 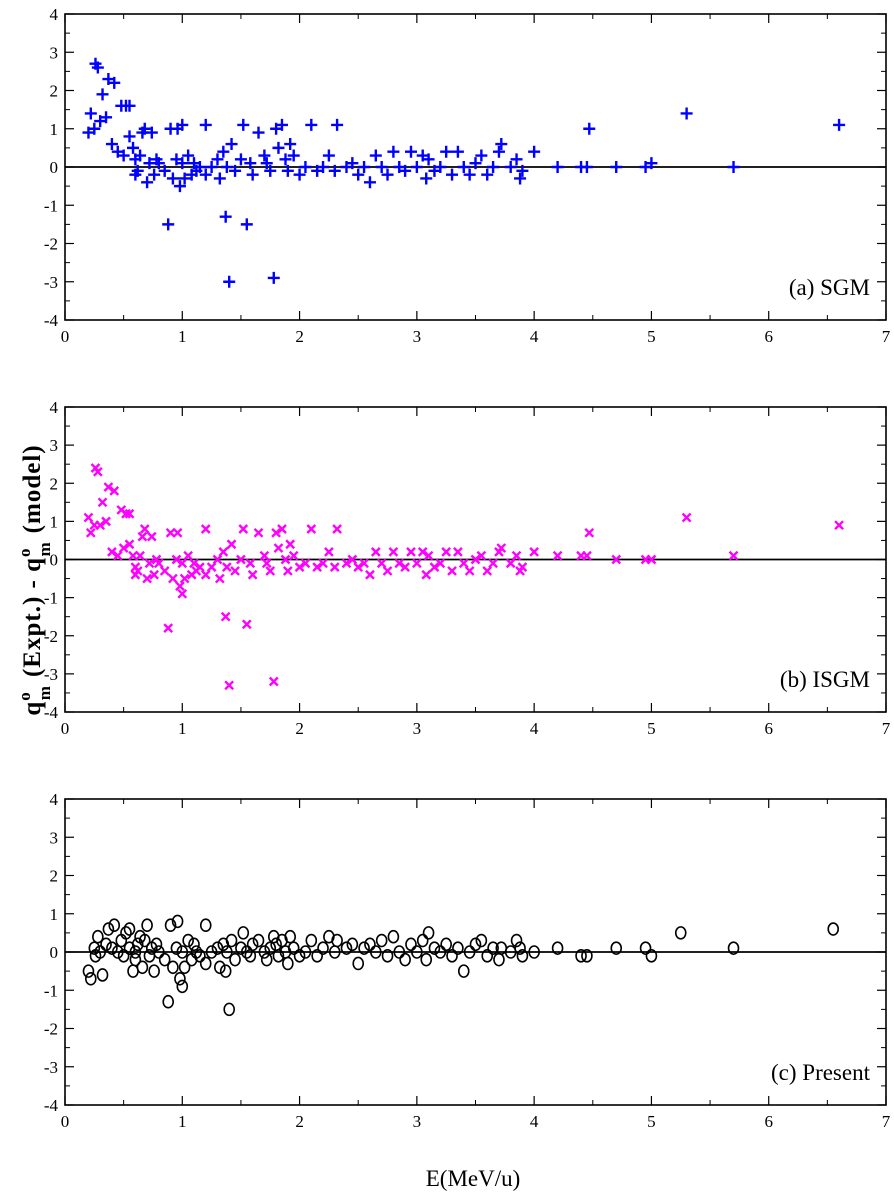 What do you see at coordinates (51, 636) in the screenshot?
I see `y-tick-label: -2` at bounding box center [51, 636].